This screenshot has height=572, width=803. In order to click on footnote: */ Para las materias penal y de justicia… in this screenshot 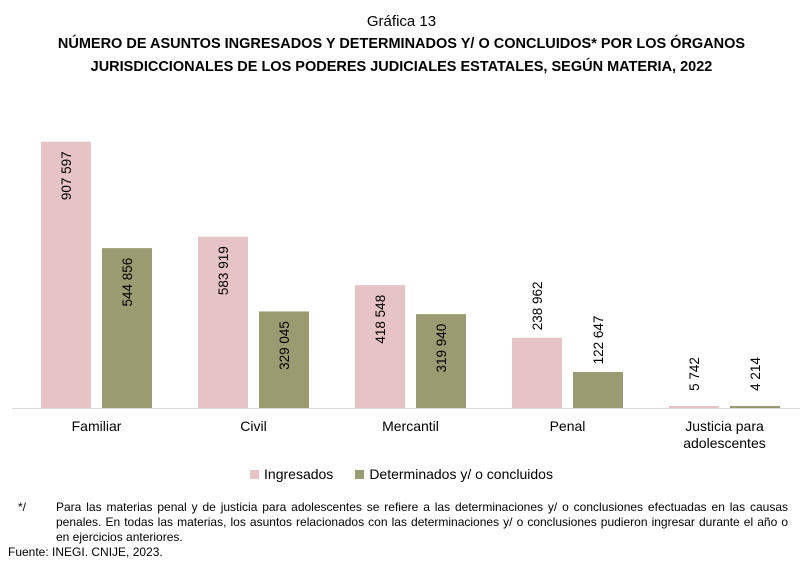, I will do `click(403, 522)`.